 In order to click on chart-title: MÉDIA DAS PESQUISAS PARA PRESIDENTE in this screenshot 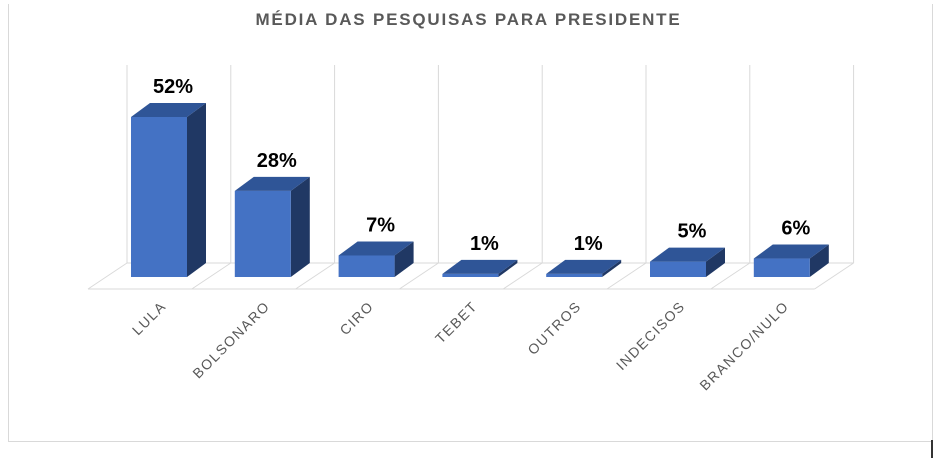, I will do `click(468, 19)`.